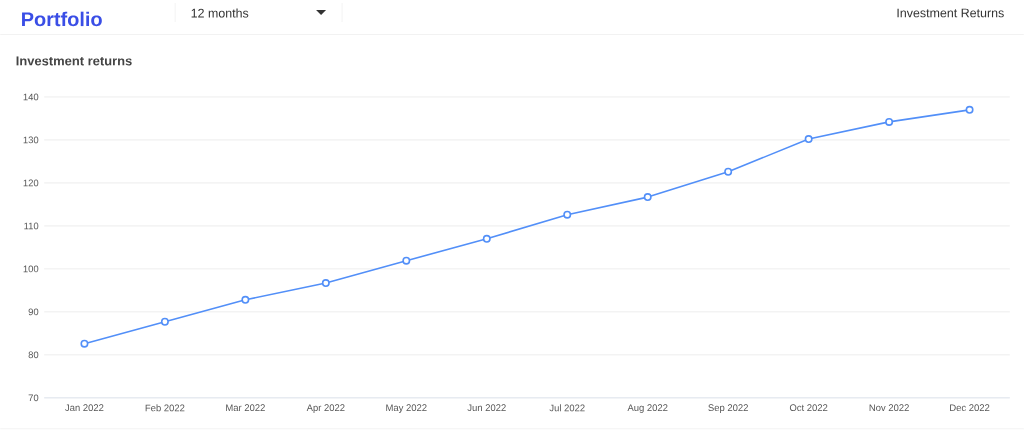 This screenshot has height=434, width=1024. What do you see at coordinates (31, 183) in the screenshot?
I see `y-tick-label: 120` at bounding box center [31, 183].